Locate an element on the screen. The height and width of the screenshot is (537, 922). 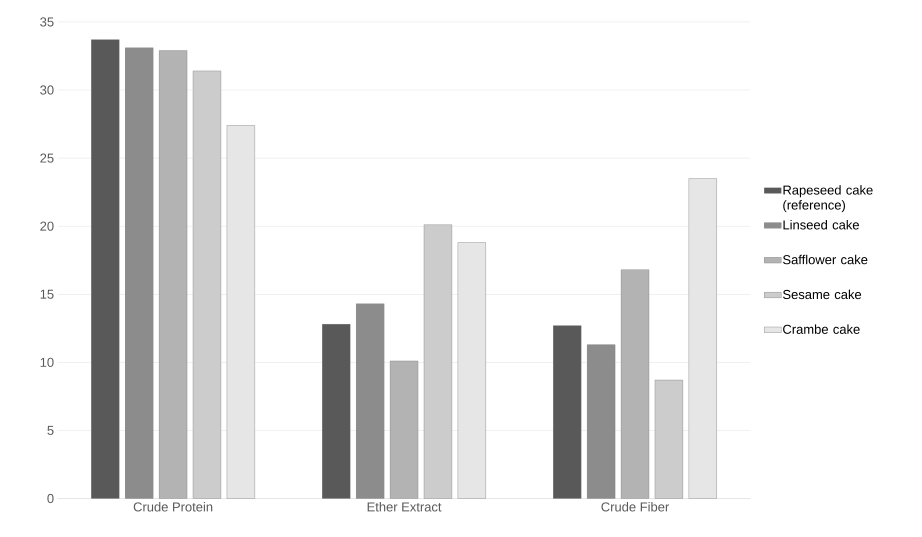
y-tick-label: 5 is located at coordinates (50, 430).